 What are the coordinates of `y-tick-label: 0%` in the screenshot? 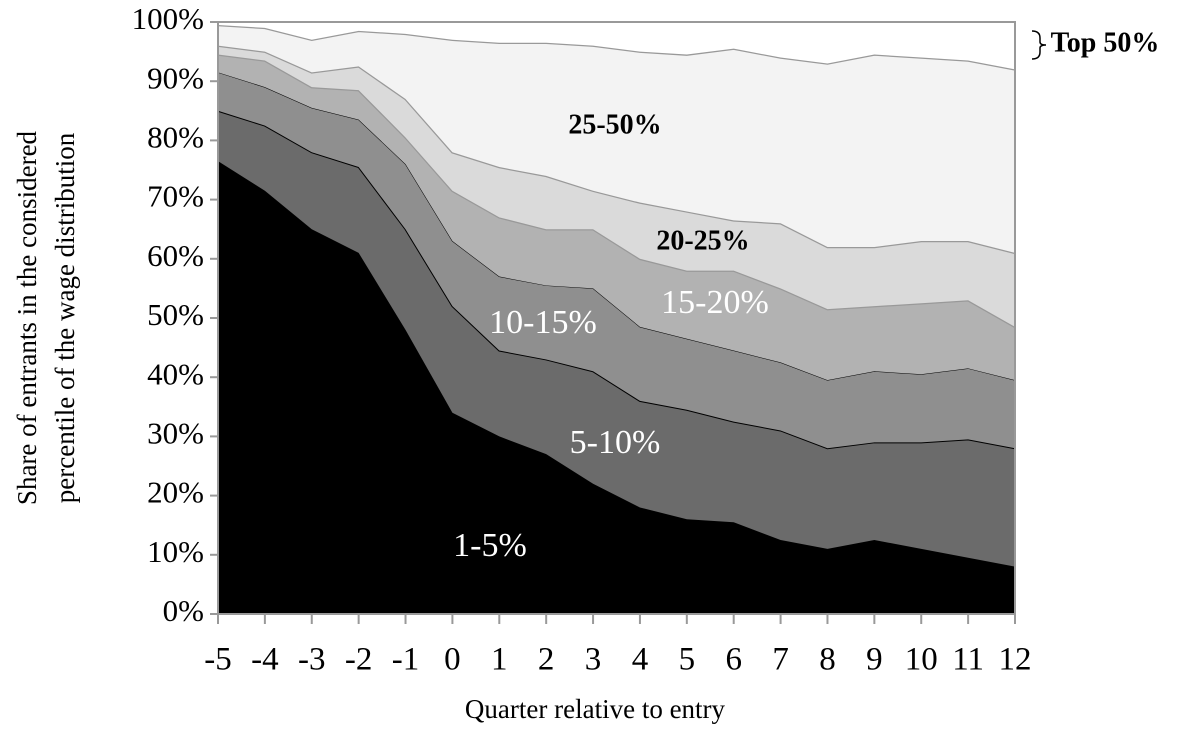 It's located at (183, 610).